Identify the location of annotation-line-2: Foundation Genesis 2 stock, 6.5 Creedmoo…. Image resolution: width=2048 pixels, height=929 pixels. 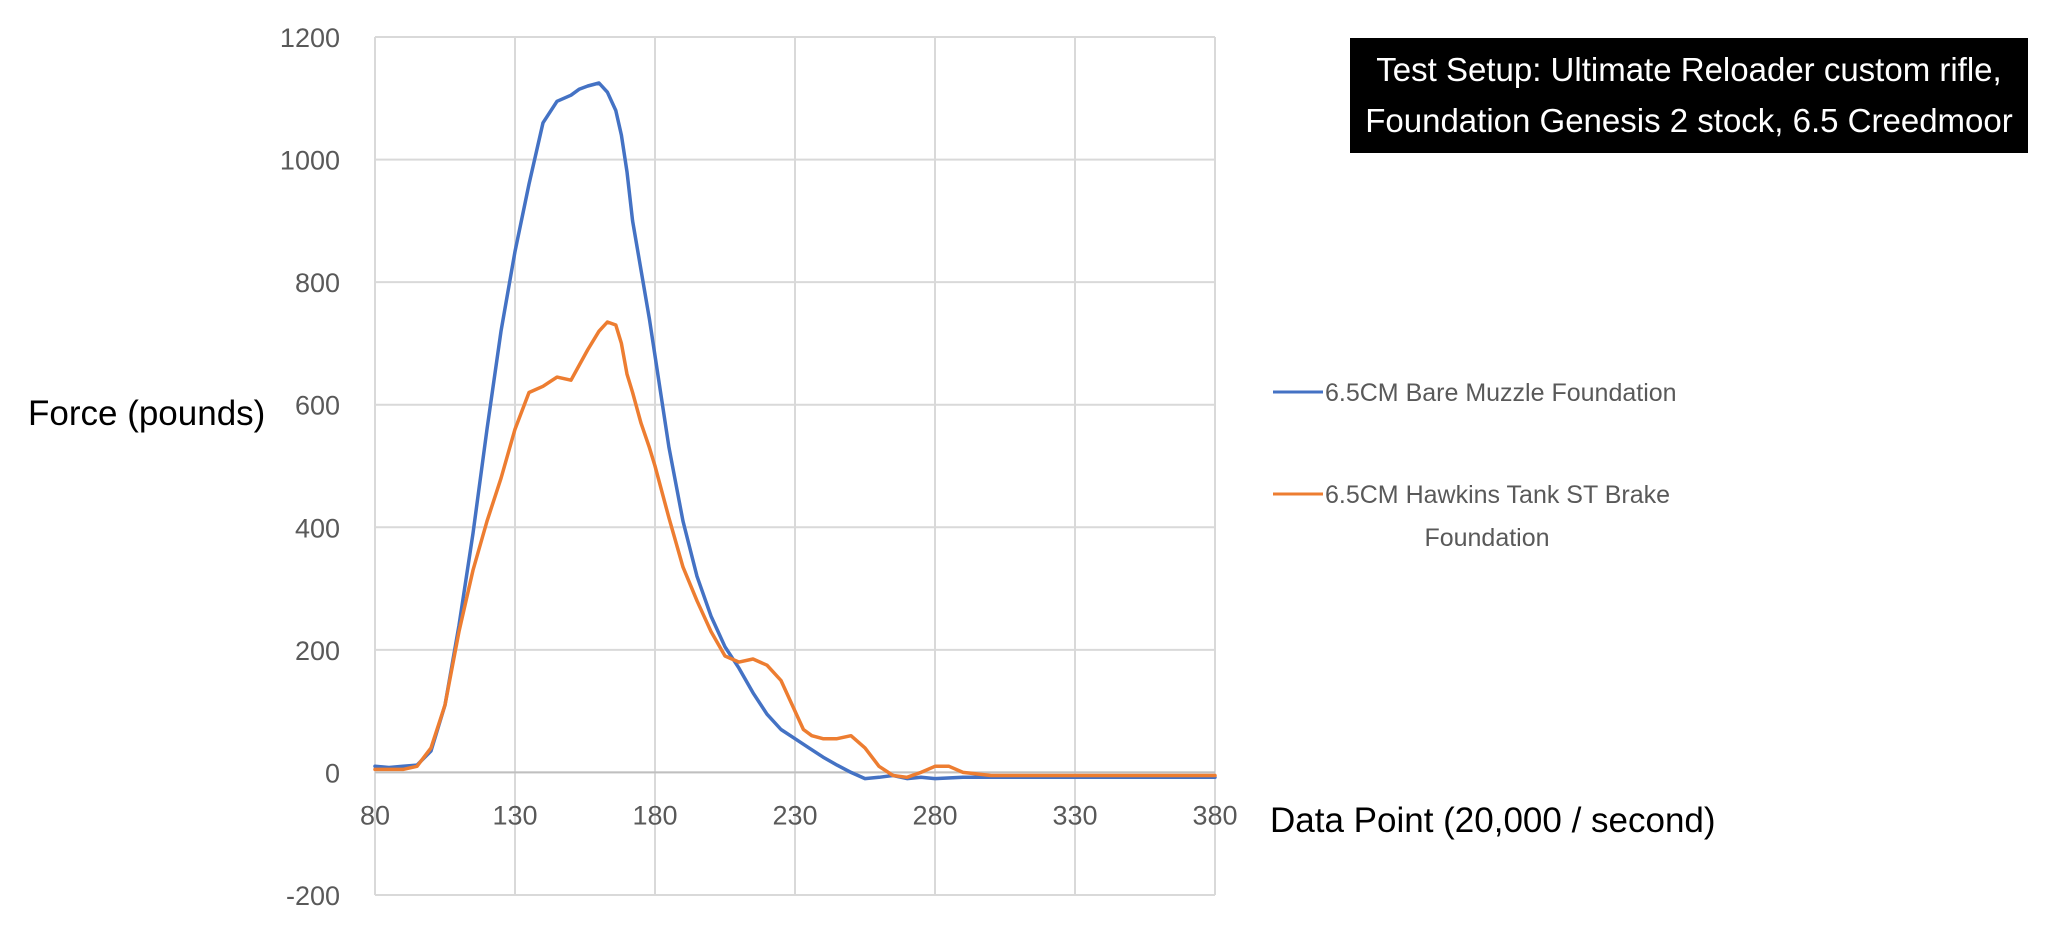
(1689, 120).